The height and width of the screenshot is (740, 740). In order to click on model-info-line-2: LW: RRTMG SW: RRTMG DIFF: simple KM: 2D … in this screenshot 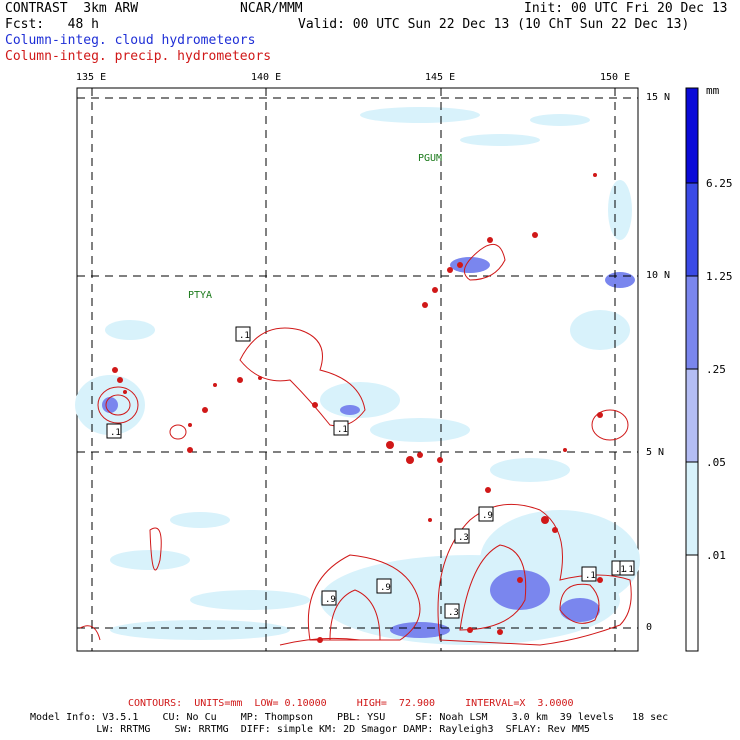, I will do `click(310, 729)`.